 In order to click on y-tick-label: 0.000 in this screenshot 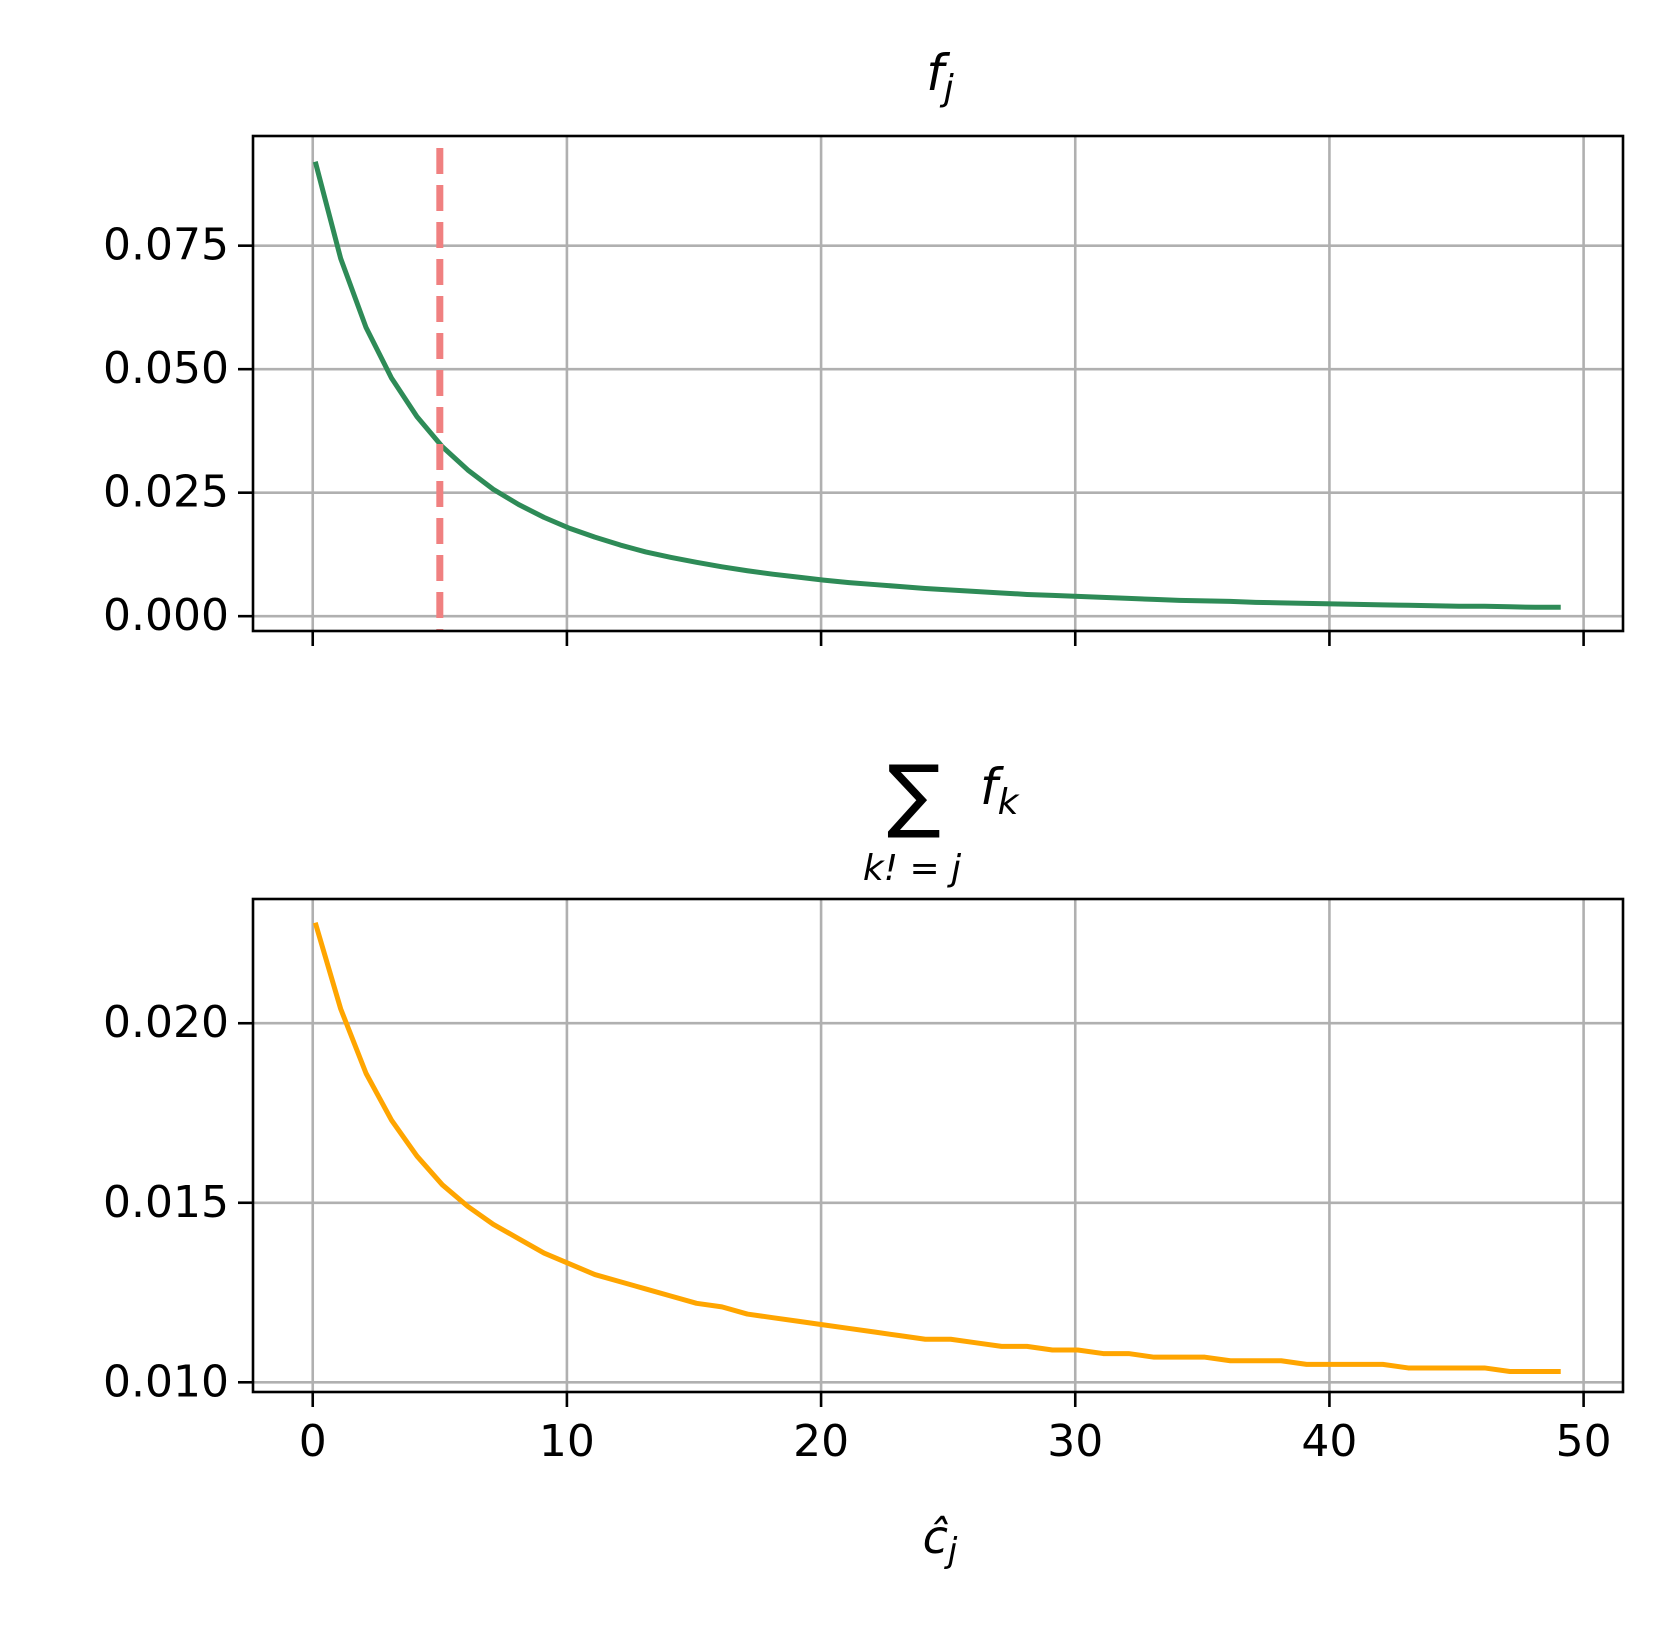, I will do `click(166, 615)`.